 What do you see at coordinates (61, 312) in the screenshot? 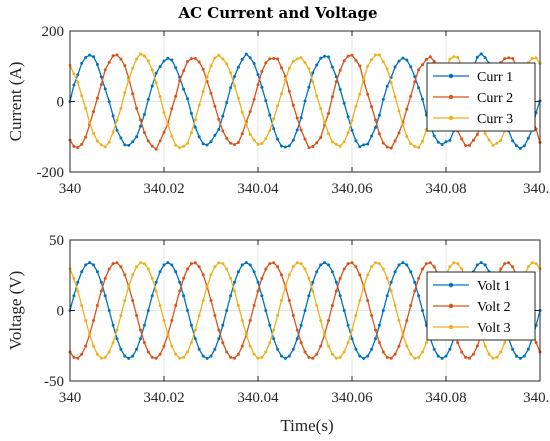
I see `y-tick-label: 0` at bounding box center [61, 312].